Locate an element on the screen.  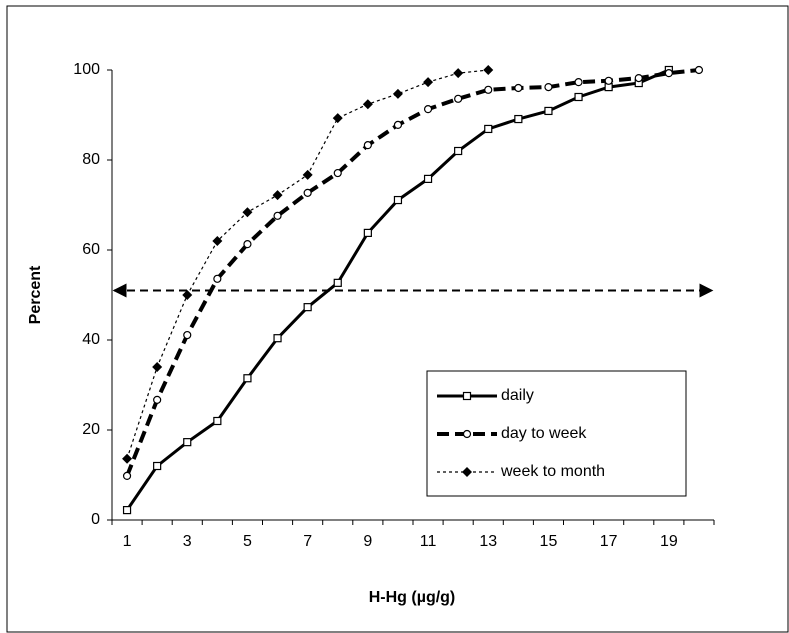
y-tick-label: 40 is located at coordinates (91, 339).